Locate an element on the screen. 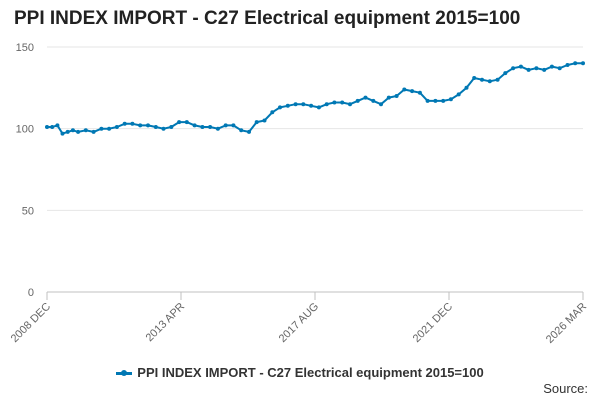  x-axis: 2008 DEC 2013 APR 2017 AUG 2021 DEC 2026 MAR is located at coordinates (299, 318).